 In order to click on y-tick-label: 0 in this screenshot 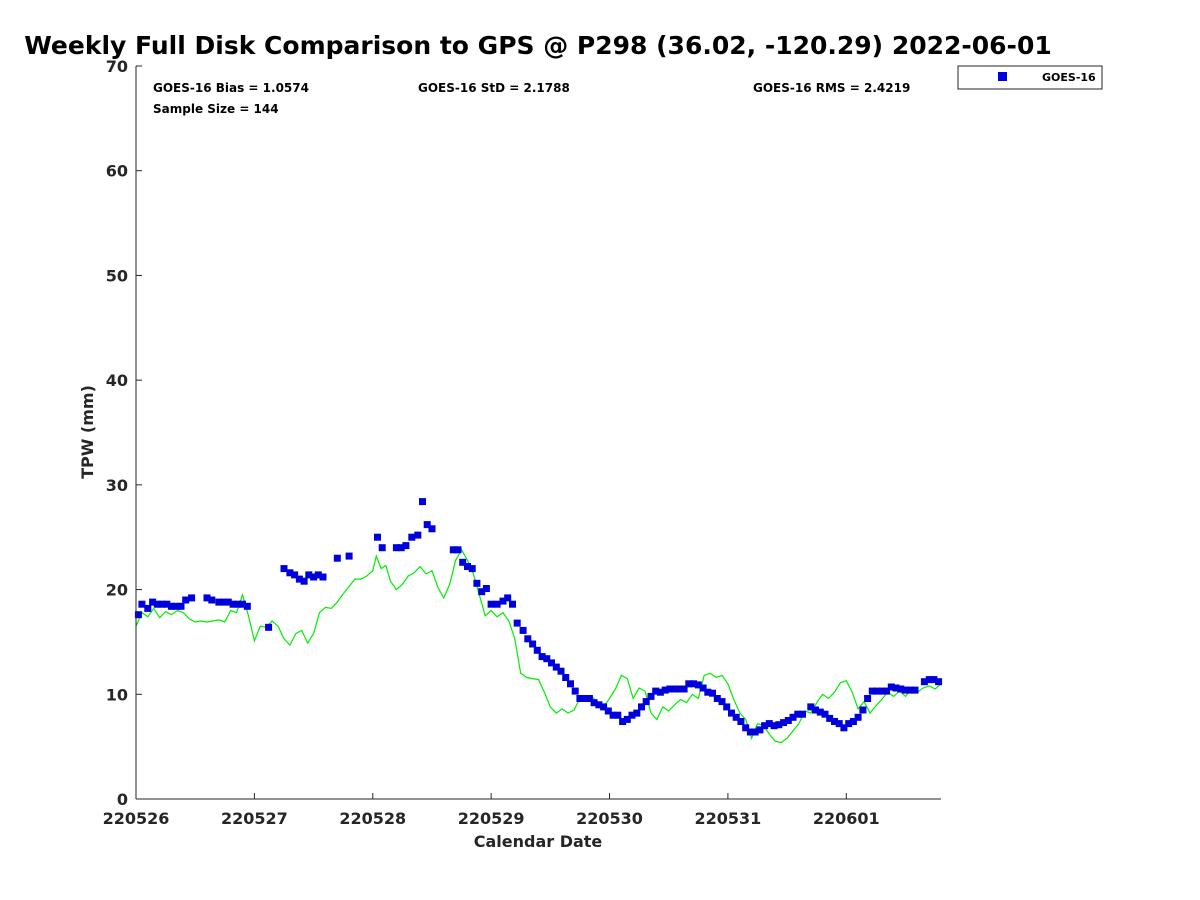, I will do `click(122, 799)`.